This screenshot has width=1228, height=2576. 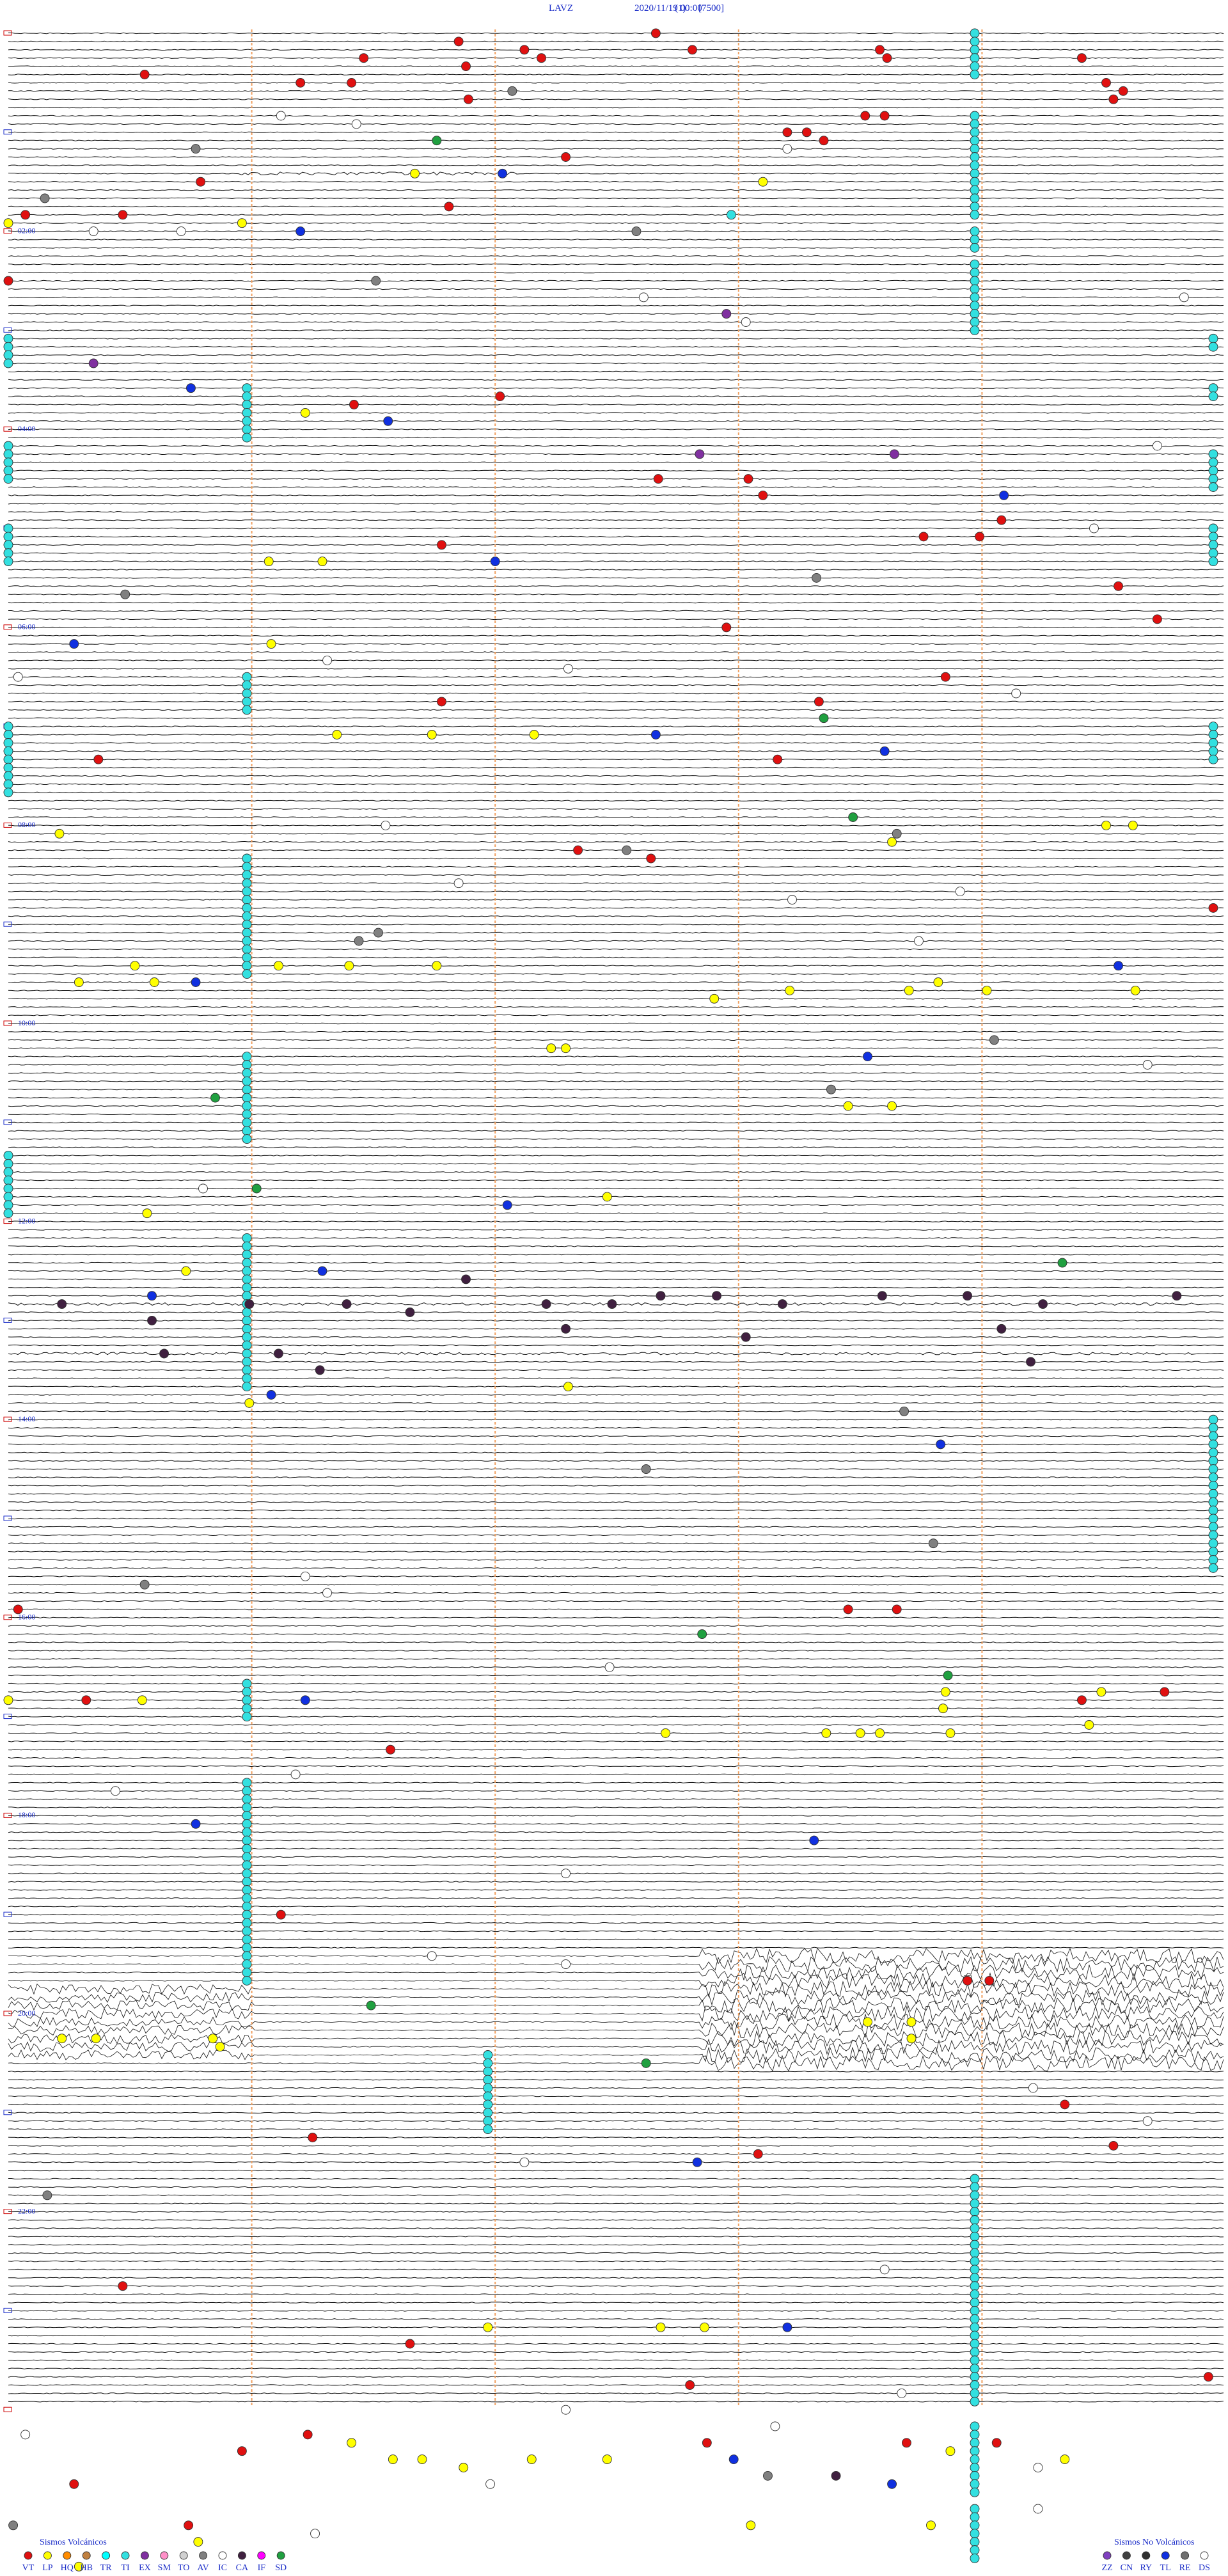 I want to click on legend-code: EX, so click(x=145, y=2568).